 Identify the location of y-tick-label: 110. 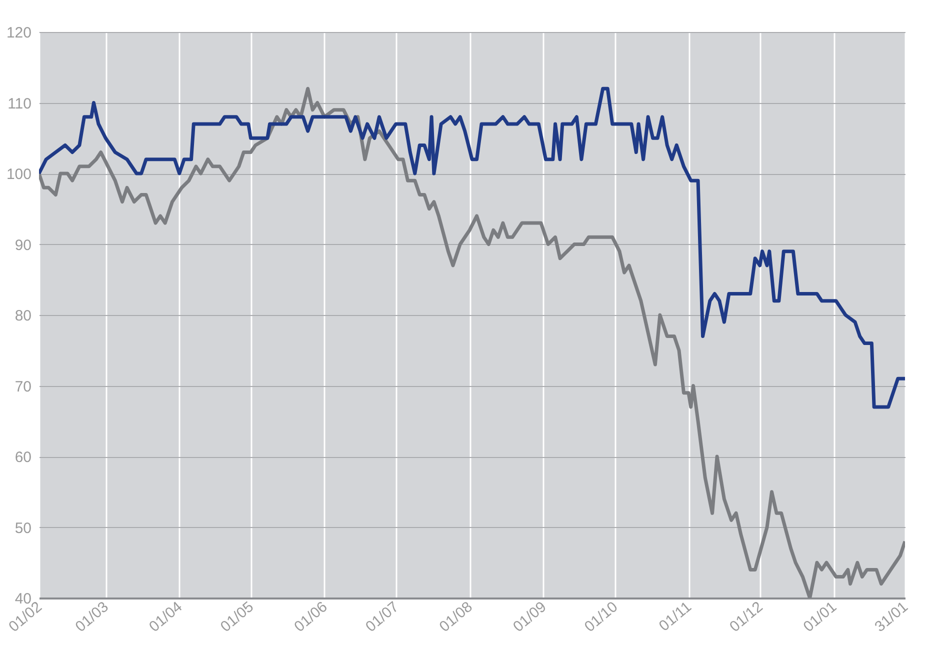
(20, 103).